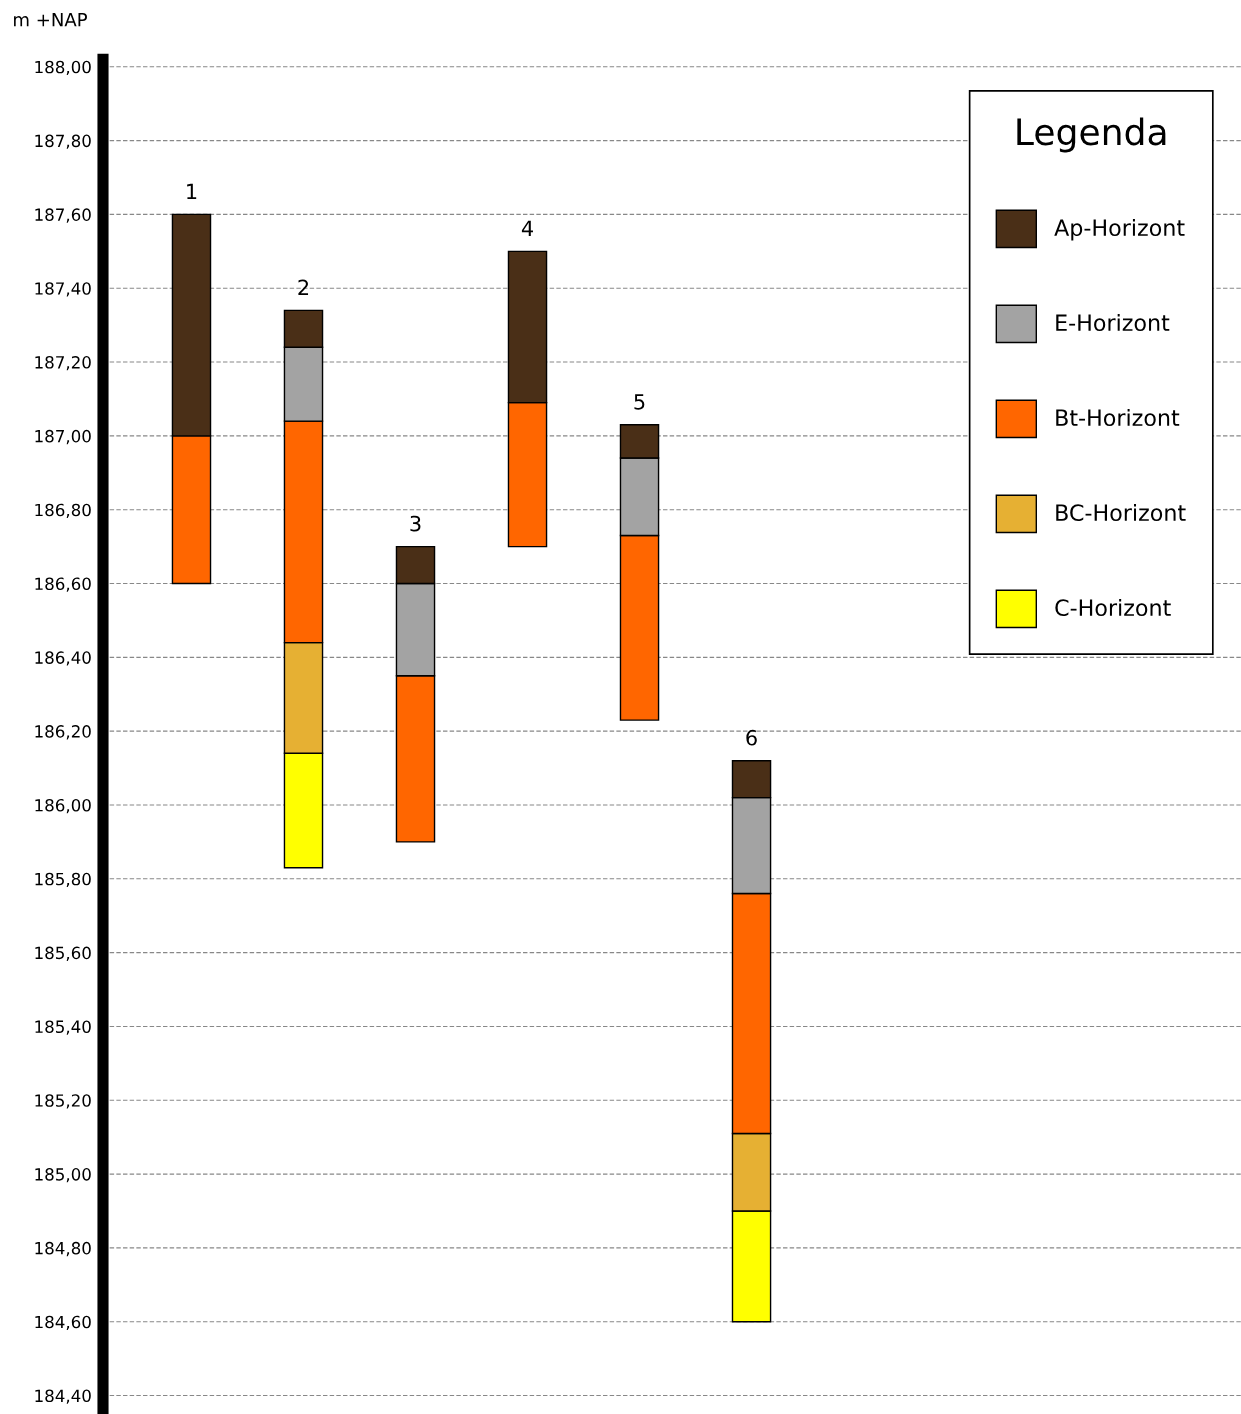  Describe the element at coordinates (63, 880) in the screenshot. I see `y-tick-label: 185,80` at that location.